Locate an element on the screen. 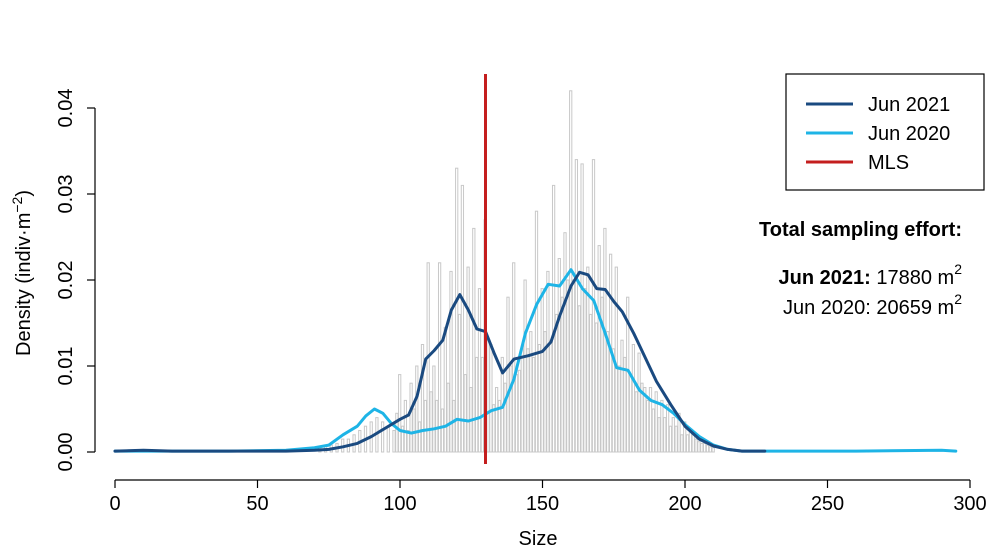 This screenshot has width=1000, height=555. x-axis-ticks: 0 50 100 150 200 250 300 is located at coordinates (548, 497).